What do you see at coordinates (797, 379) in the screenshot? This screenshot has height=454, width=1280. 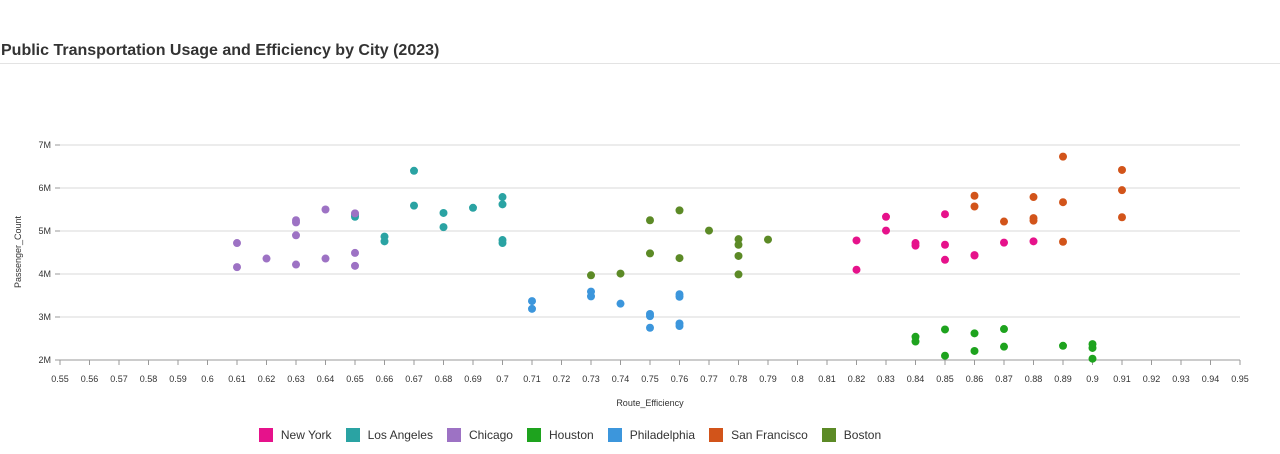 I see `x-tick-label: 0.8` at bounding box center [797, 379].